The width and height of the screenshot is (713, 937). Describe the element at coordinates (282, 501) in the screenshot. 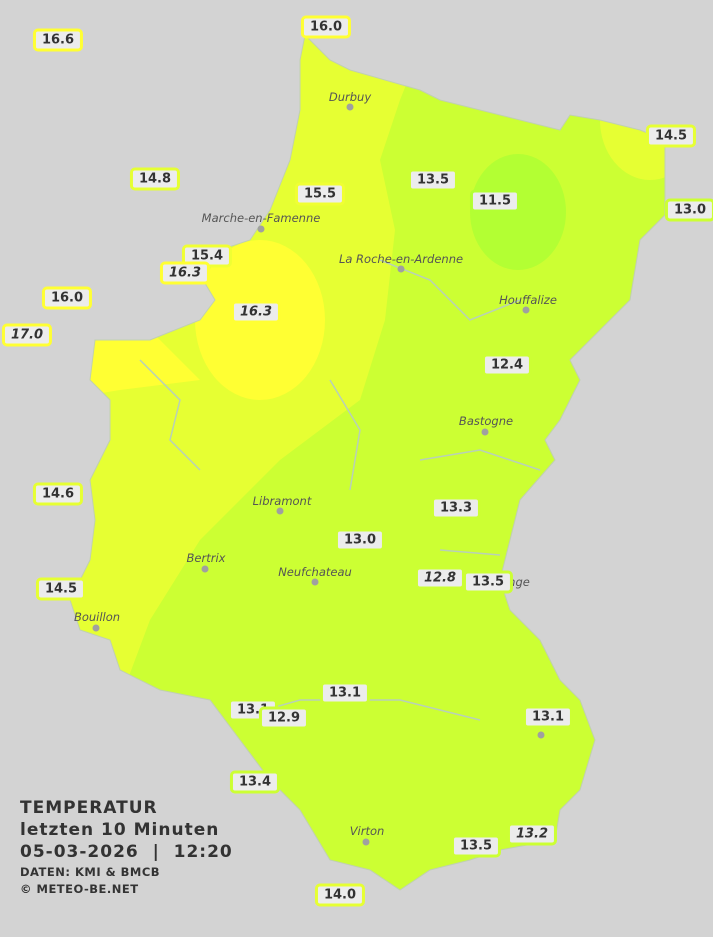

I see `city-label: Libramont` at that location.